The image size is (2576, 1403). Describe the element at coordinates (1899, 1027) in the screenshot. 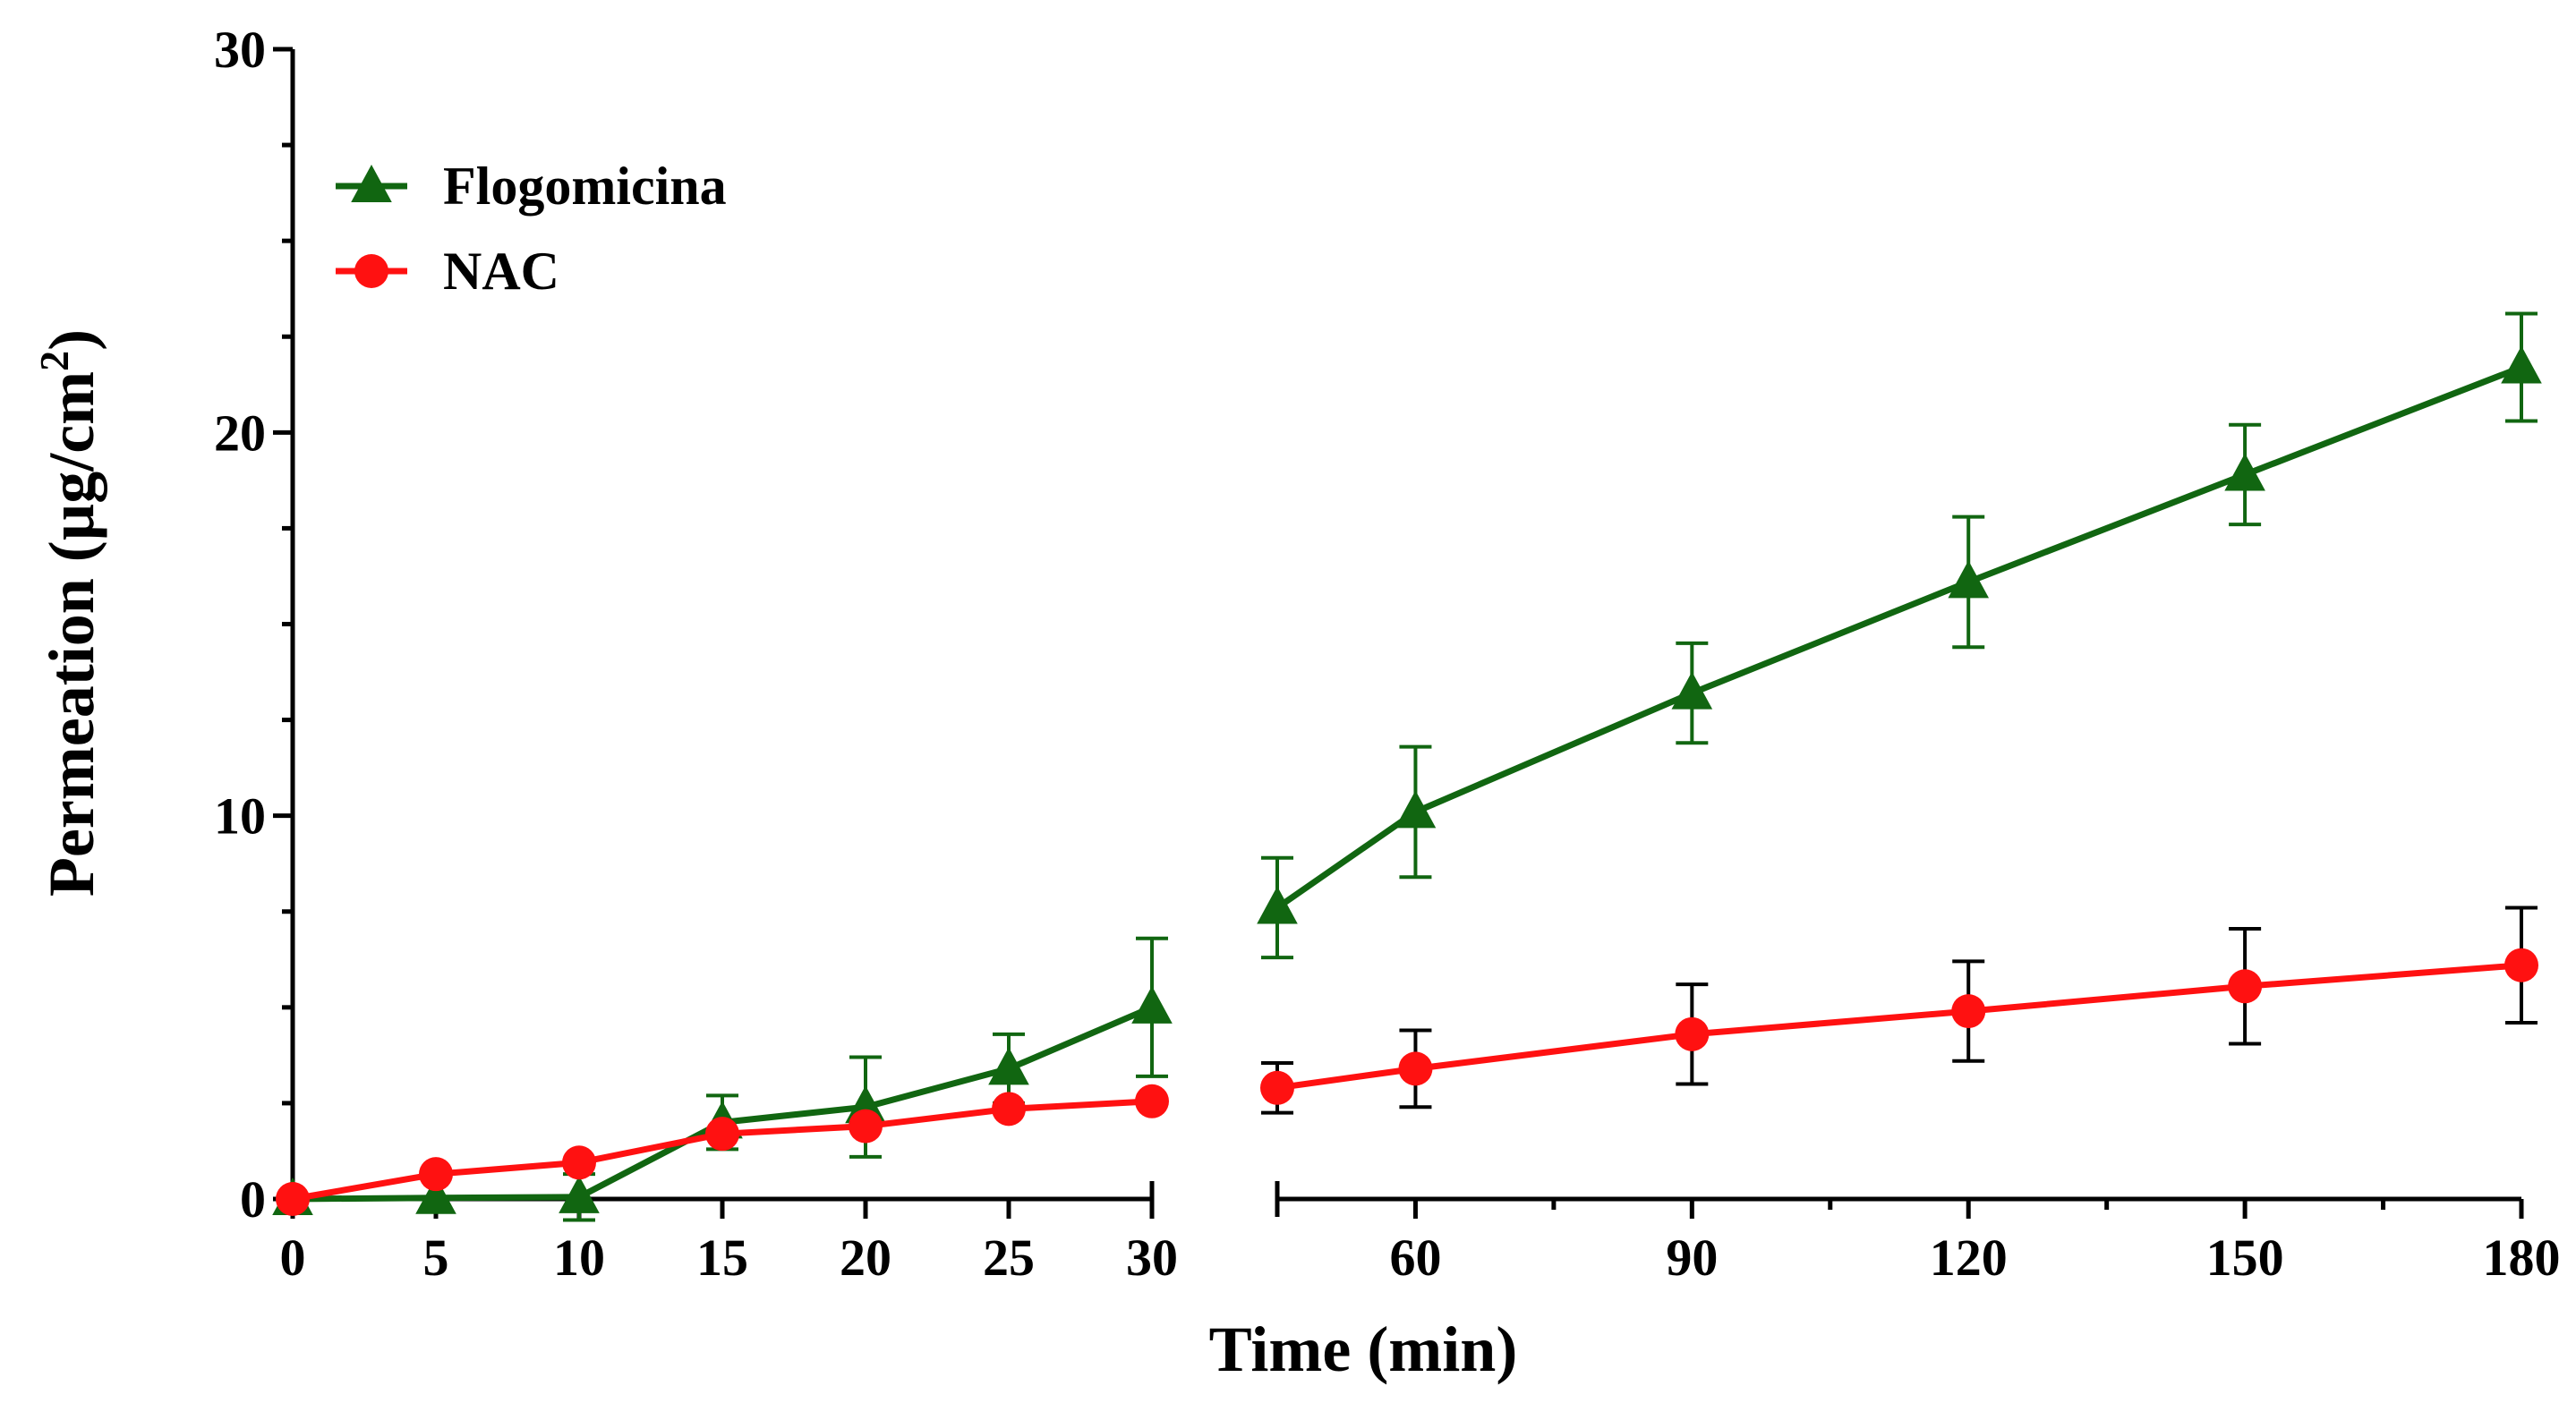

I see `series-line-nac` at that location.